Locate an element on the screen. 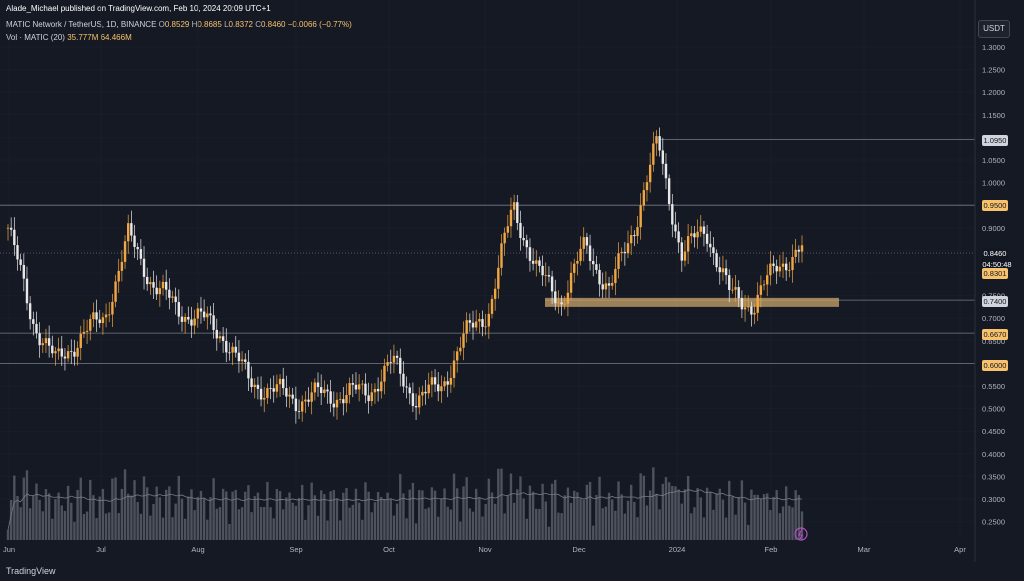 The width and height of the screenshot is (1024, 581). price-tick-label: 0.5500 is located at coordinates (993, 386).